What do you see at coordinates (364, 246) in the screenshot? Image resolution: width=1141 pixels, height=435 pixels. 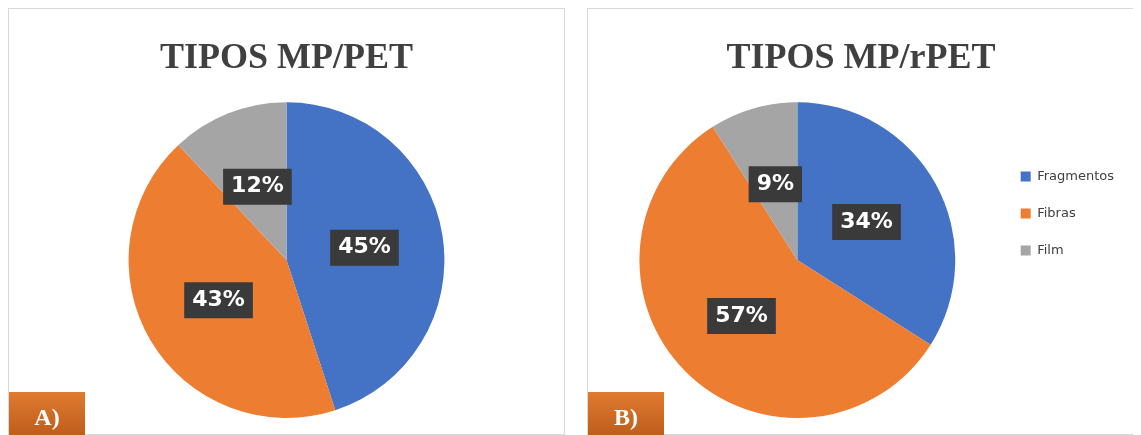 I see `data-label: 45%` at bounding box center [364, 246].